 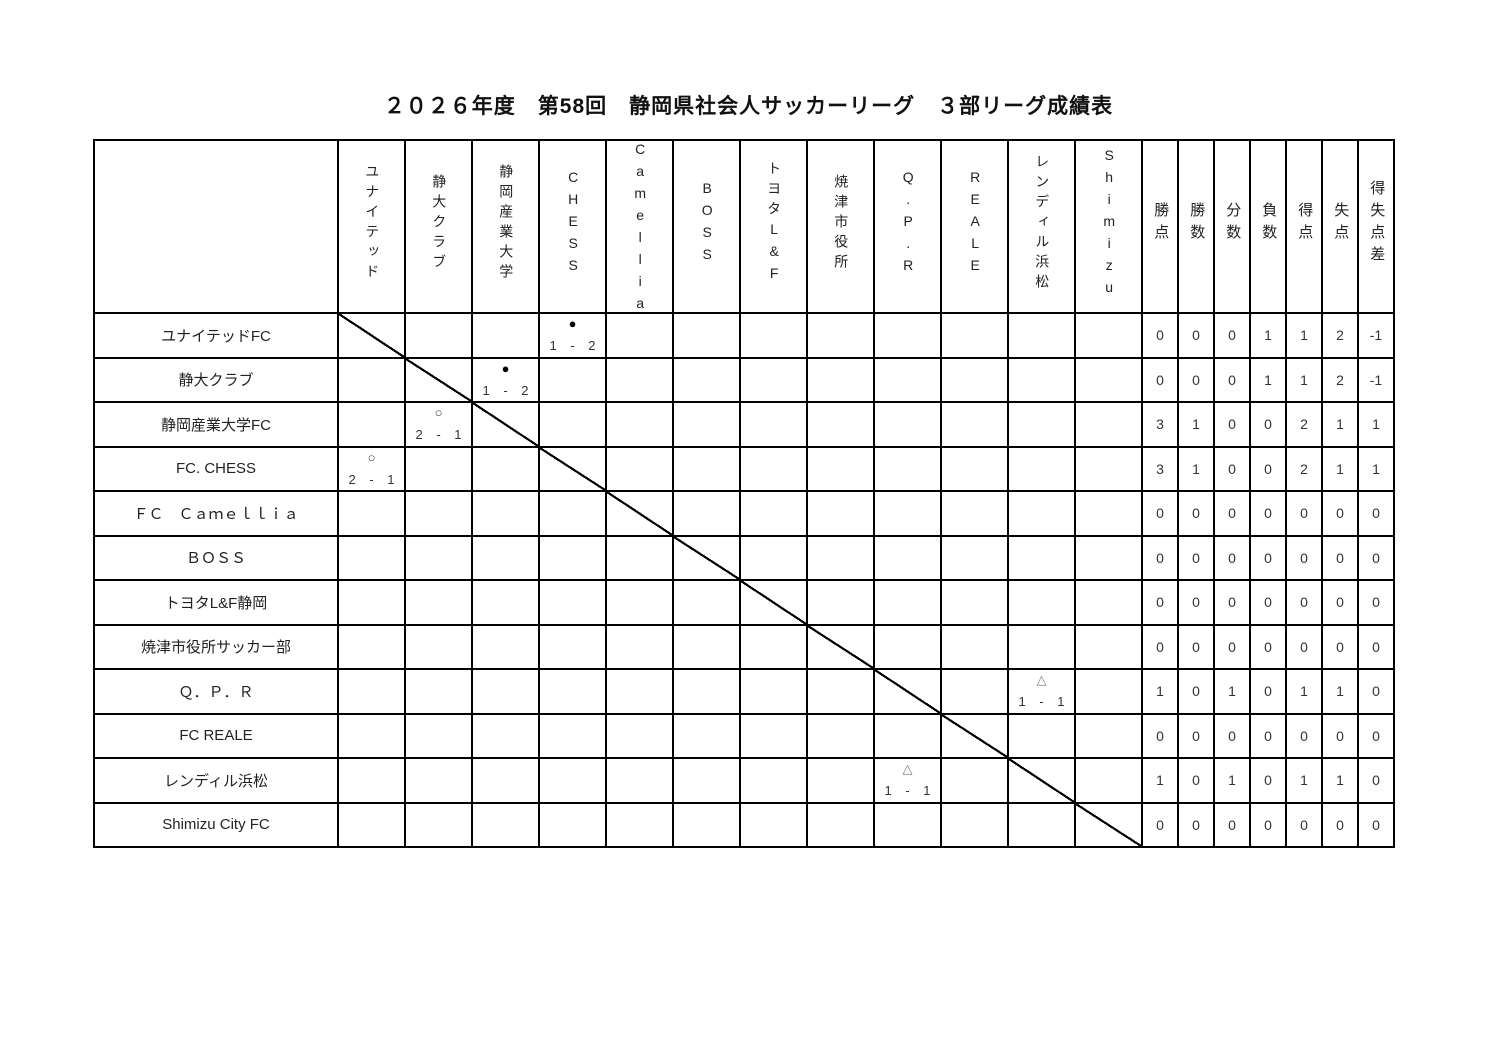 What do you see at coordinates (640, 229) in the screenshot?
I see `opponent-header-label: Camellia` at bounding box center [640, 229].